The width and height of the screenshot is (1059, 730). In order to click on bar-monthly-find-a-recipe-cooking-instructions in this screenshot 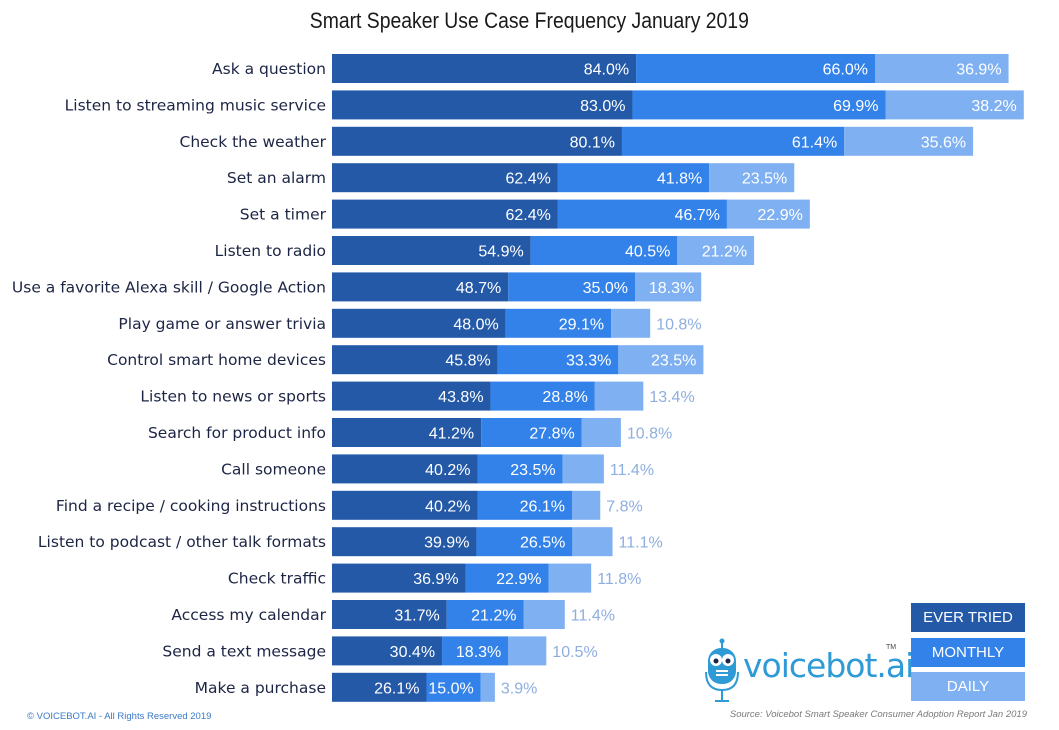, I will do `click(525, 505)`.